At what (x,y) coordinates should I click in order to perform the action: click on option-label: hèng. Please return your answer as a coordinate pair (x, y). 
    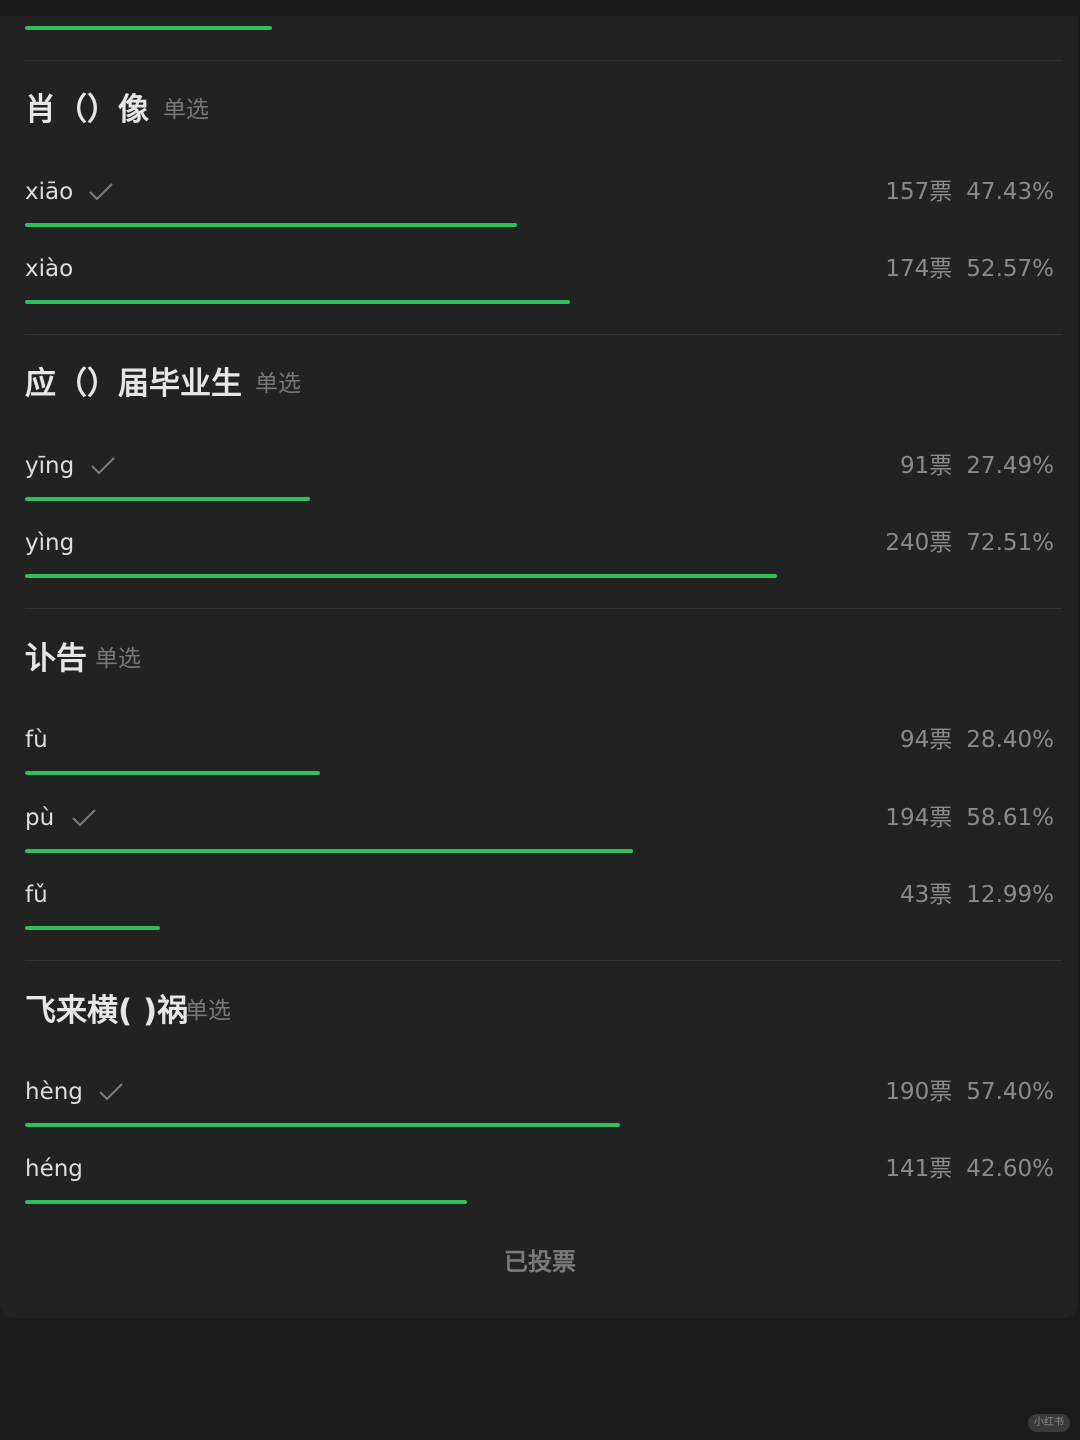
    Looking at the image, I should click on (54, 1092).